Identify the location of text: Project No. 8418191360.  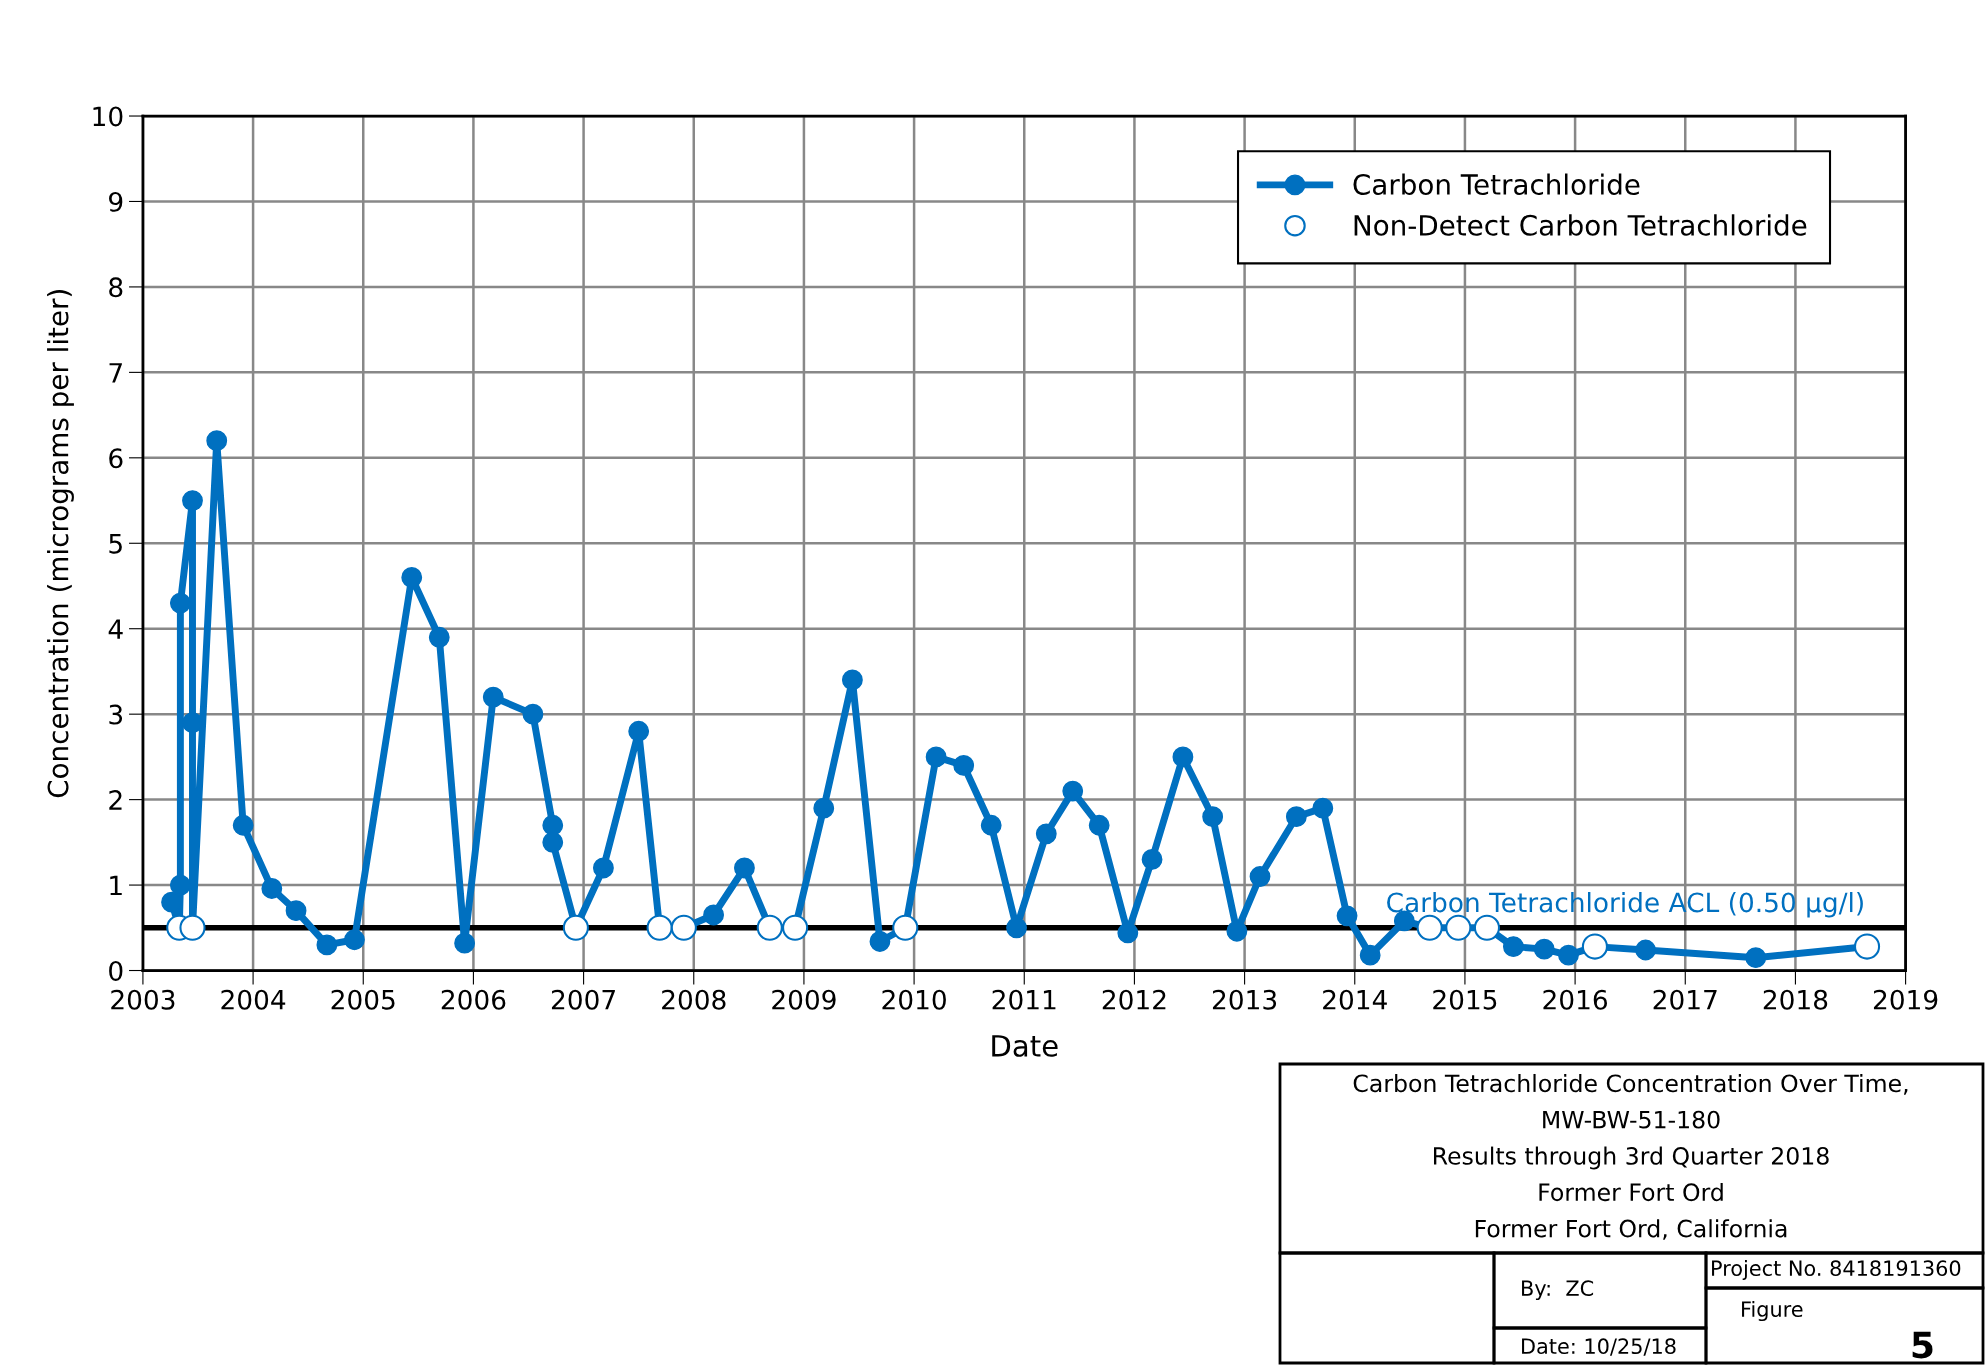
(1836, 1270).